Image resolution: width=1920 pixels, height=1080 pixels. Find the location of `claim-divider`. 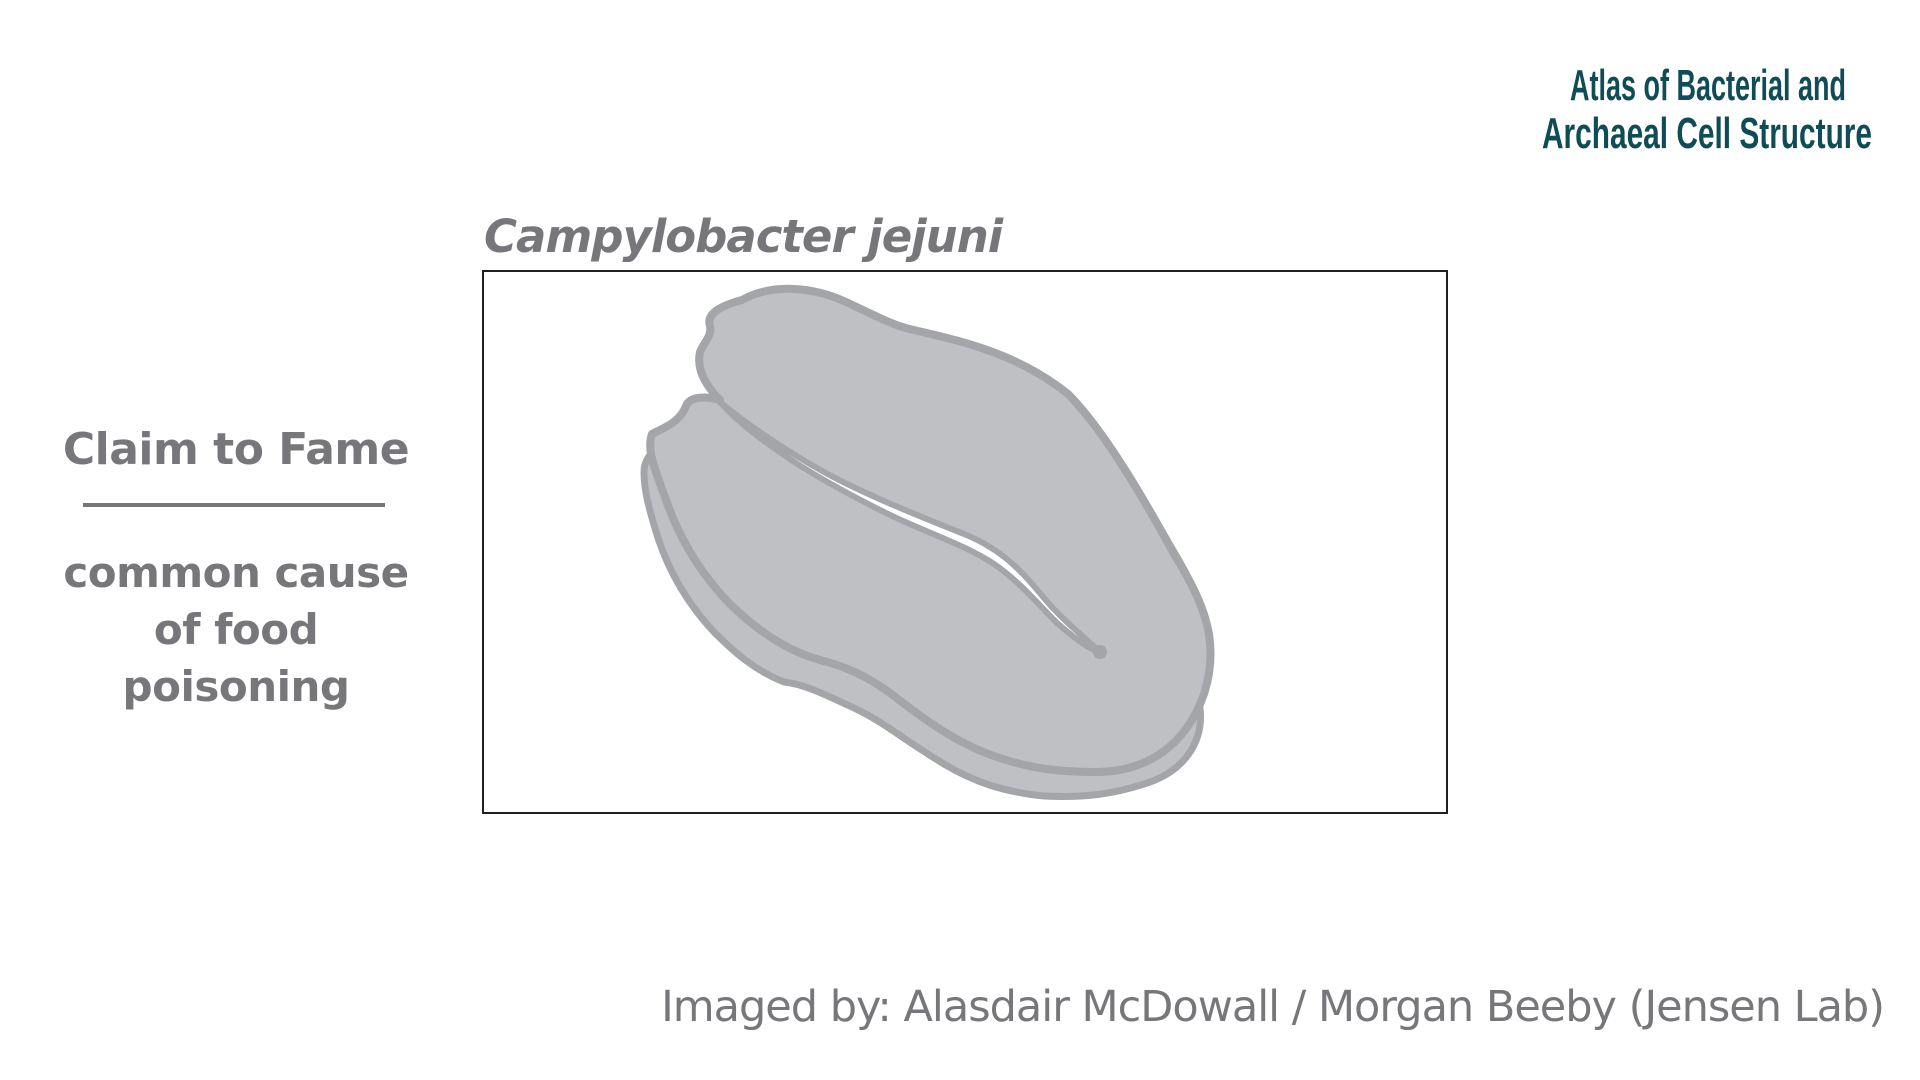

claim-divider is located at coordinates (234, 505).